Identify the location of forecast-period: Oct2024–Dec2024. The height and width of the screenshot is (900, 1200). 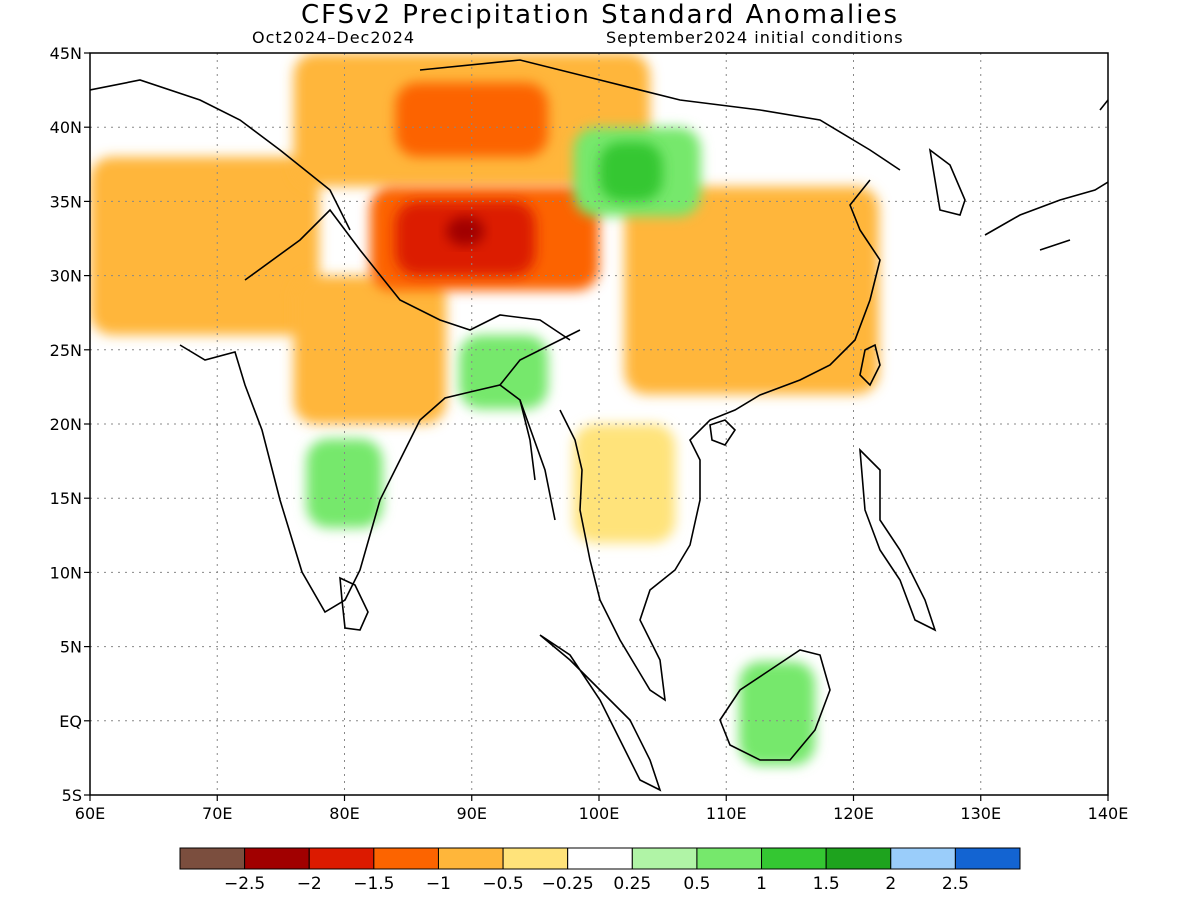
(334, 37).